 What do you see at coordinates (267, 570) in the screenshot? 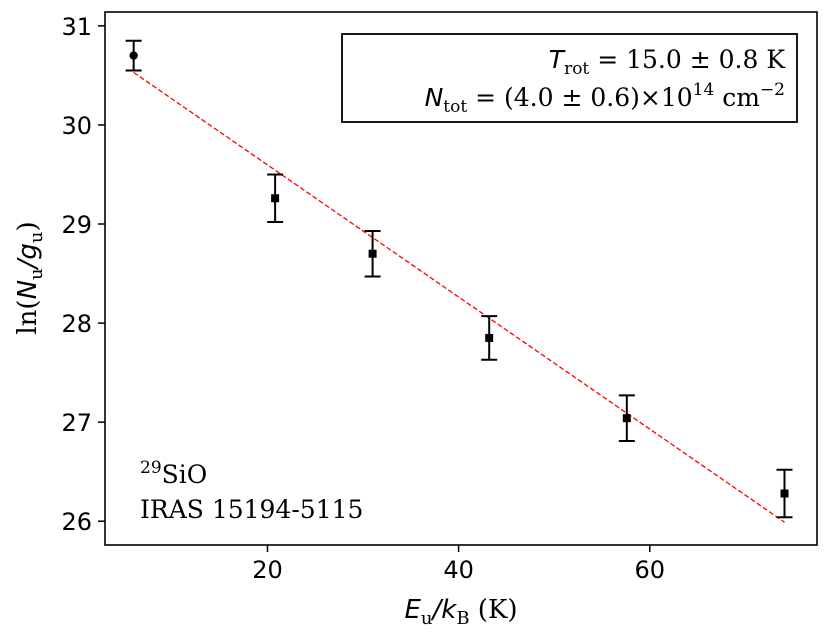
I see `x-tick-label: 20` at bounding box center [267, 570].